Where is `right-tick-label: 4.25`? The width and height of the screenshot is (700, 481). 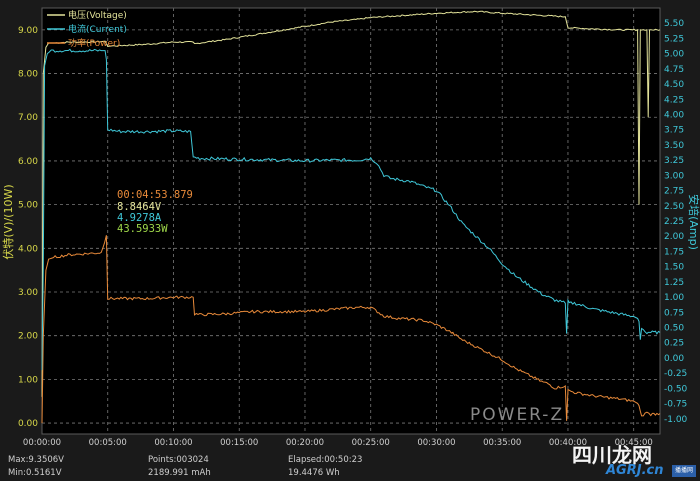
right-tick-label: 4.25 is located at coordinates (674, 100).